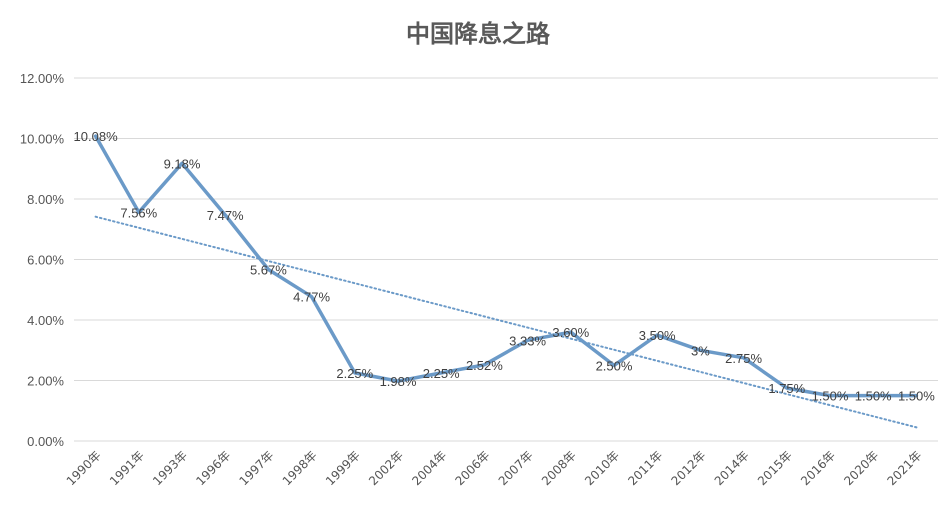  Describe the element at coordinates (45, 199) in the screenshot. I see `y-tick-label: 8.00%` at that location.